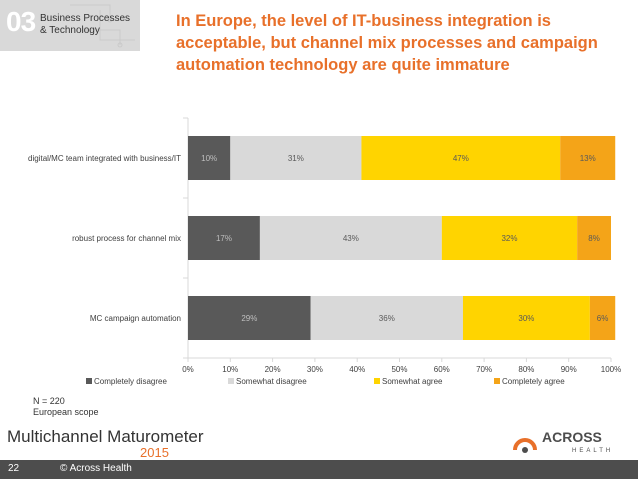 The image size is (638, 479). I want to click on brand-year: 2015, so click(154, 452).